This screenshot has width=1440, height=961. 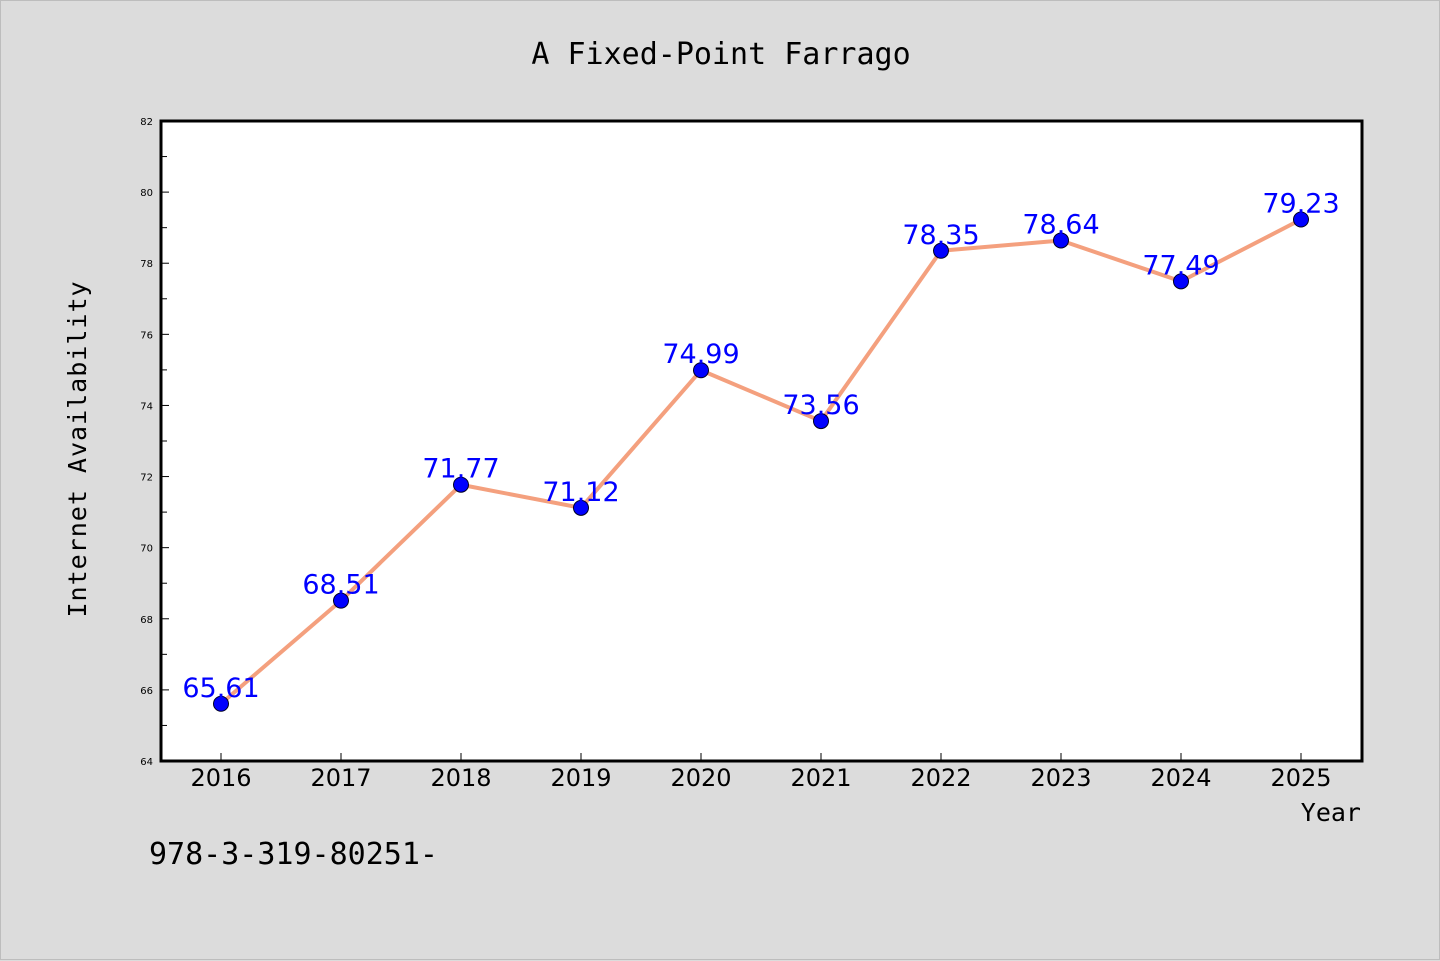 I want to click on x-tick-label: 2024, so click(x=1180, y=778).